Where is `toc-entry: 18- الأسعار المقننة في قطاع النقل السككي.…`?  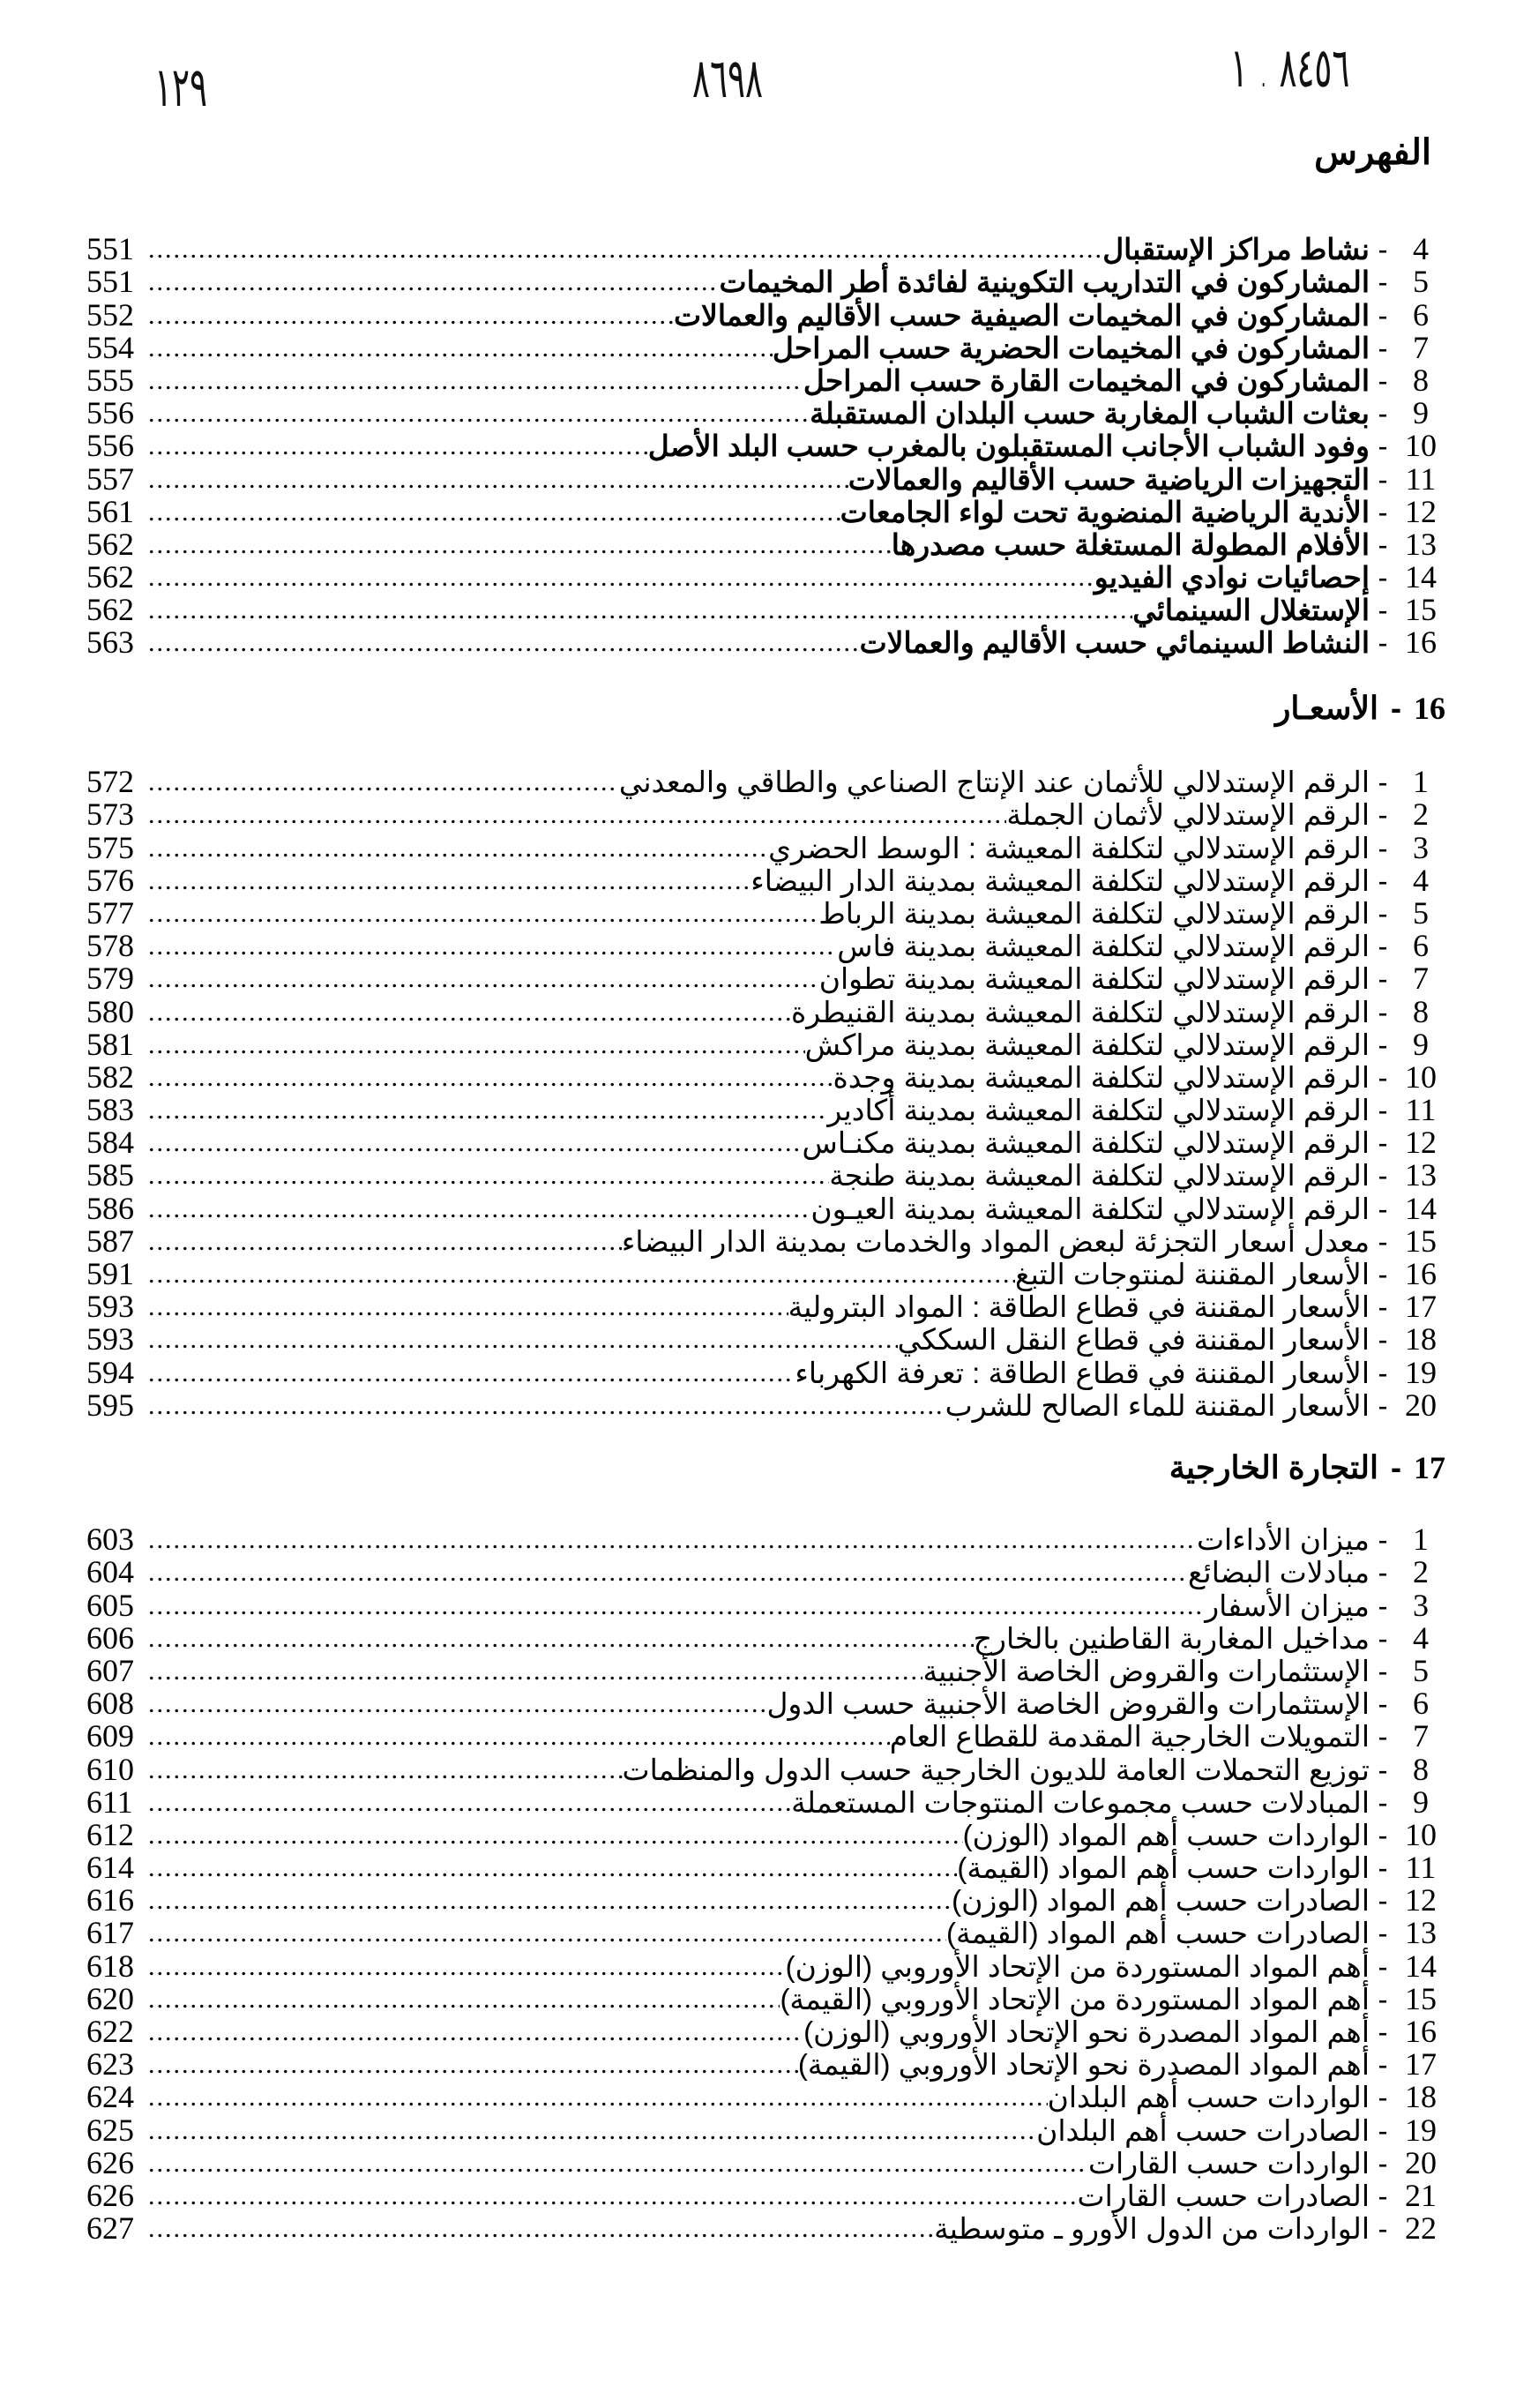
toc-entry: 18- الأسعار المقننة في قطاع النقل السككي.… is located at coordinates (765, 1339).